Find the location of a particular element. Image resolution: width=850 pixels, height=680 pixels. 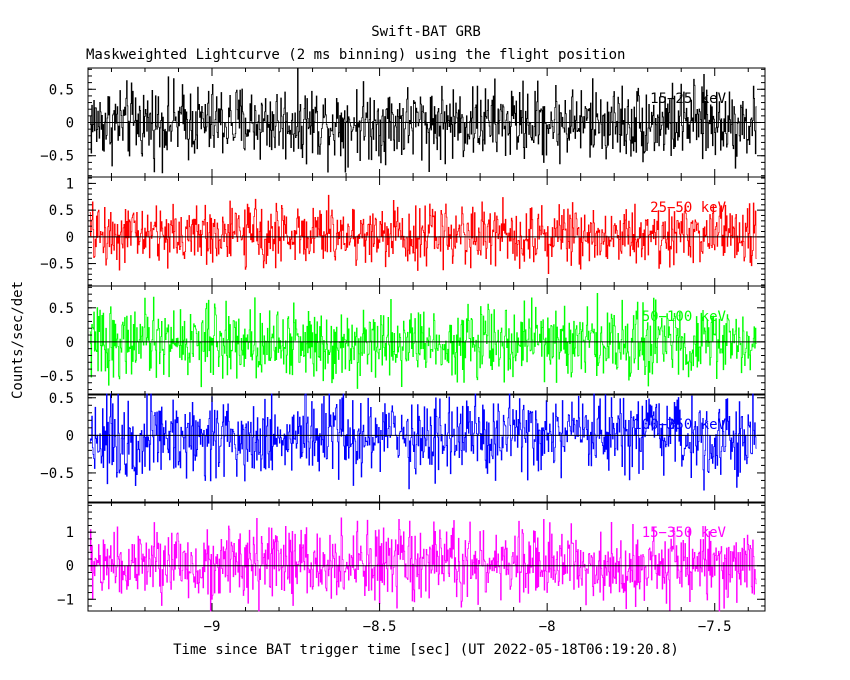

energy-band-label: 15−350 keV is located at coordinates (684, 533).